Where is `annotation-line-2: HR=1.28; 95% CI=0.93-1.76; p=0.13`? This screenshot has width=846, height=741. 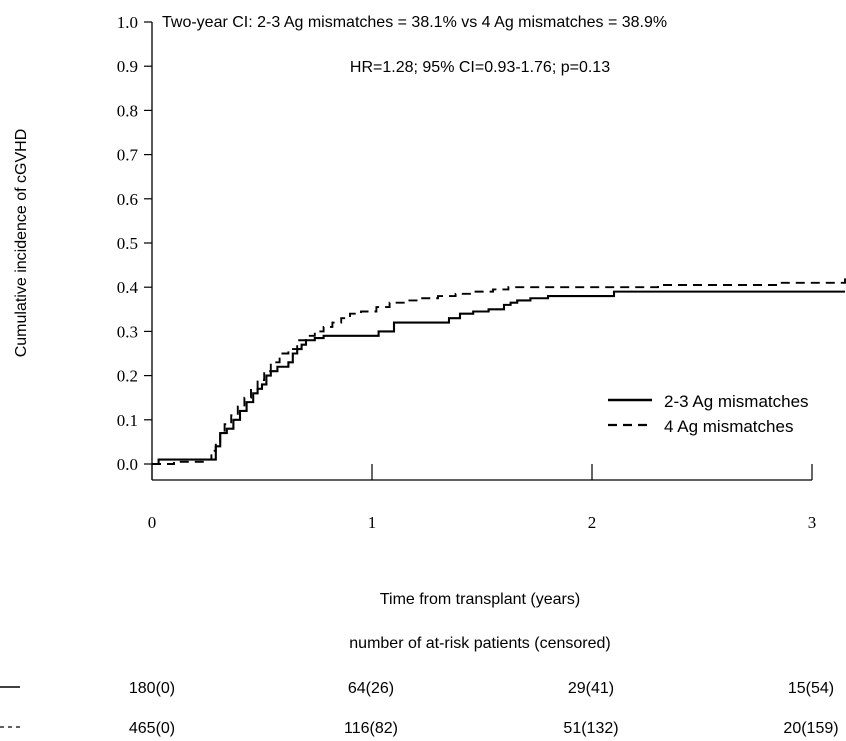
annotation-line-2: HR=1.28; 95% CI=0.93-1.76; p=0.13 is located at coordinates (480, 67).